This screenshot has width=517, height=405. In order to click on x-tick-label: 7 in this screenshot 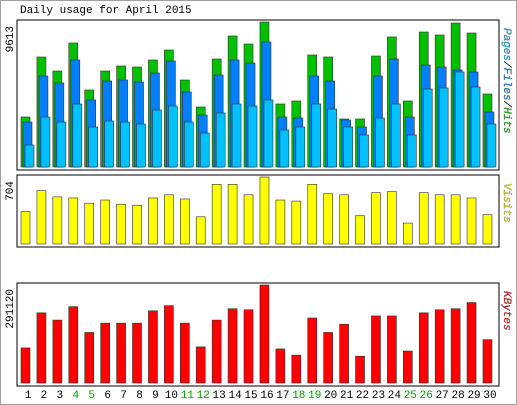, I will do `click(123, 396)`.